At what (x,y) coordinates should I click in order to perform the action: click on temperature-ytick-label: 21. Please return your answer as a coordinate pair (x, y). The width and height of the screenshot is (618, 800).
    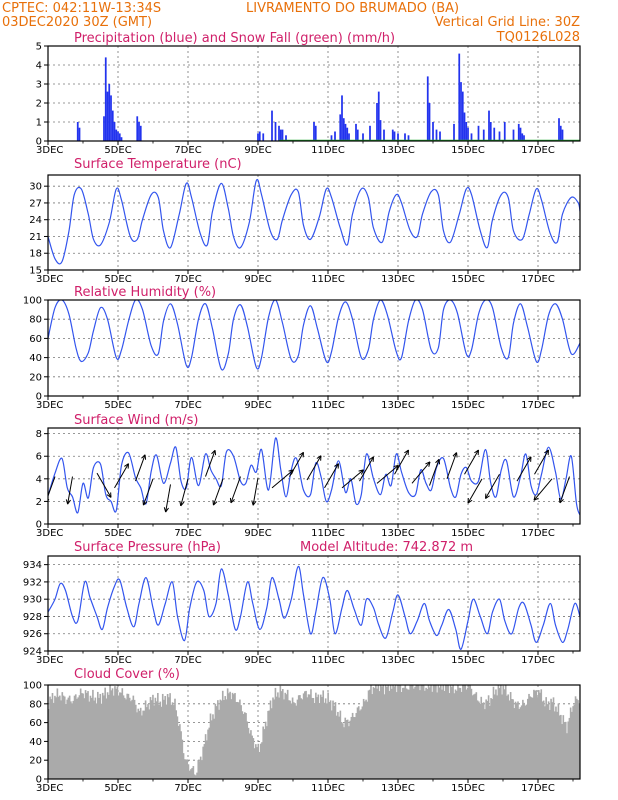
    Looking at the image, I should click on (35, 237).